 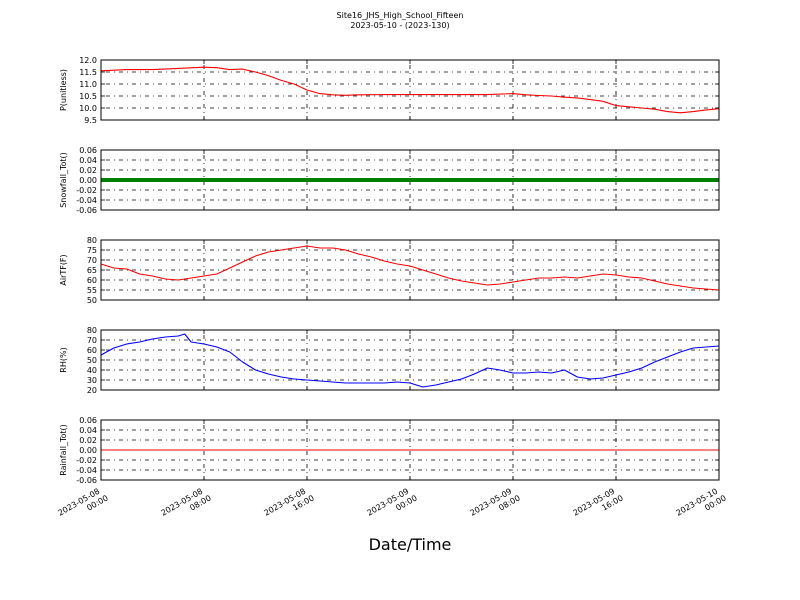 What do you see at coordinates (400, 15) in the screenshot?
I see `figure-title: Site16_JHS_High_School_Fifteen` at bounding box center [400, 15].